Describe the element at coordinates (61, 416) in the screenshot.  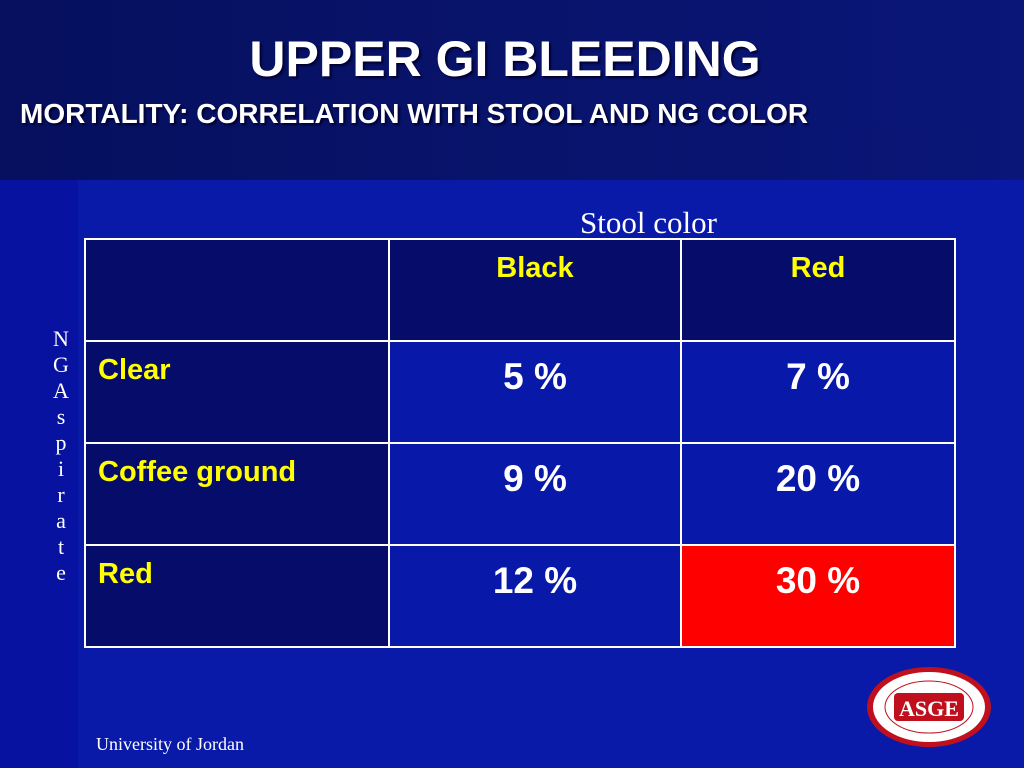
I see `ng-letter: s` at that location.